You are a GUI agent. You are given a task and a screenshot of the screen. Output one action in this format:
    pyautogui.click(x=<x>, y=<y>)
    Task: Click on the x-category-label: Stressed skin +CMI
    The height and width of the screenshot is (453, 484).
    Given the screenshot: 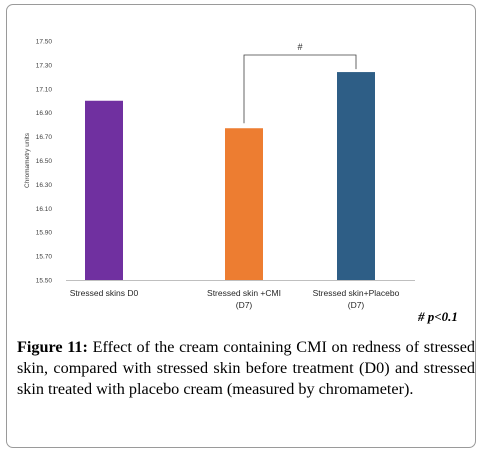 What is the action you would take?
    pyautogui.click(x=244, y=293)
    